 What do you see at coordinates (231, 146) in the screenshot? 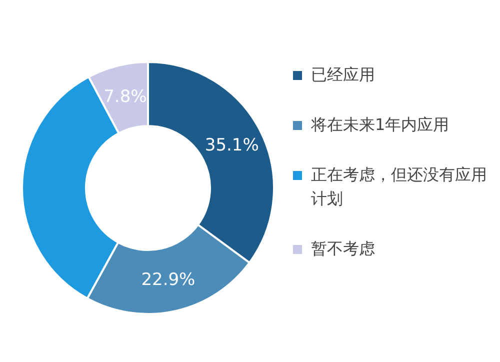
I see `data-label: 35.1%` at bounding box center [231, 146].